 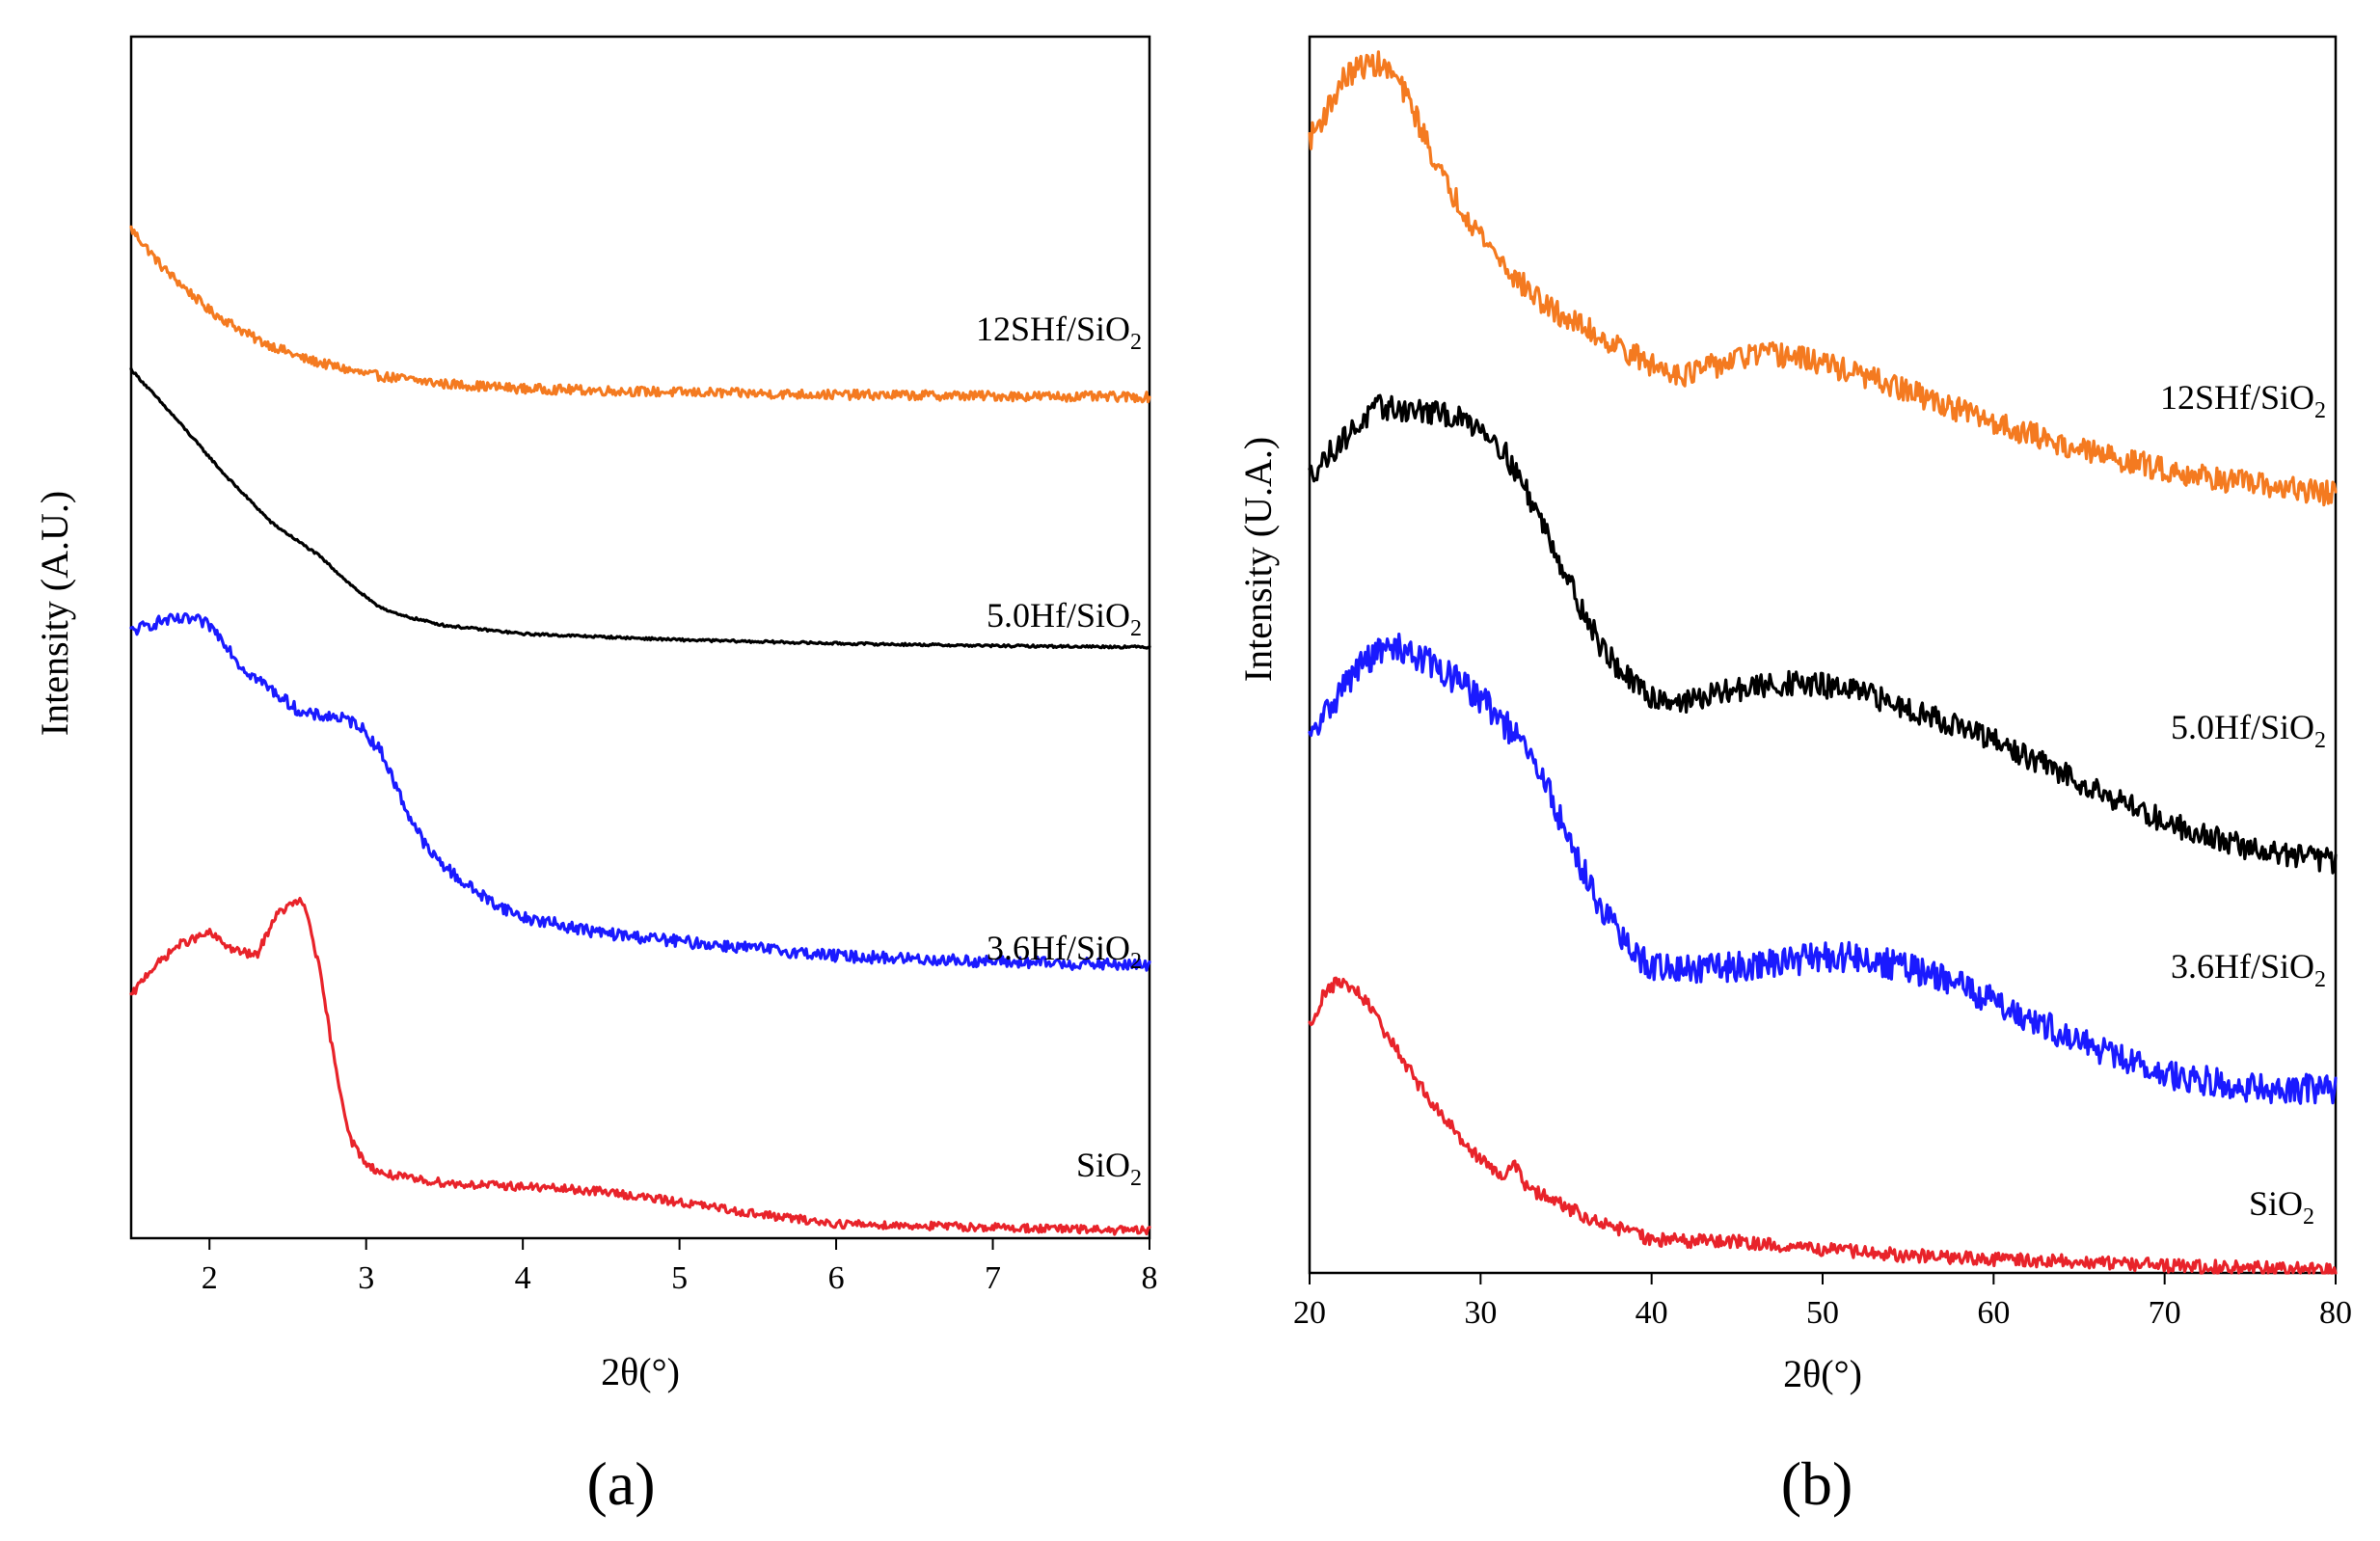 What do you see at coordinates (1064, 951) in the screenshot?
I see `panel-a-label-series-2: 3.6Hf/SiO2` at bounding box center [1064, 951].